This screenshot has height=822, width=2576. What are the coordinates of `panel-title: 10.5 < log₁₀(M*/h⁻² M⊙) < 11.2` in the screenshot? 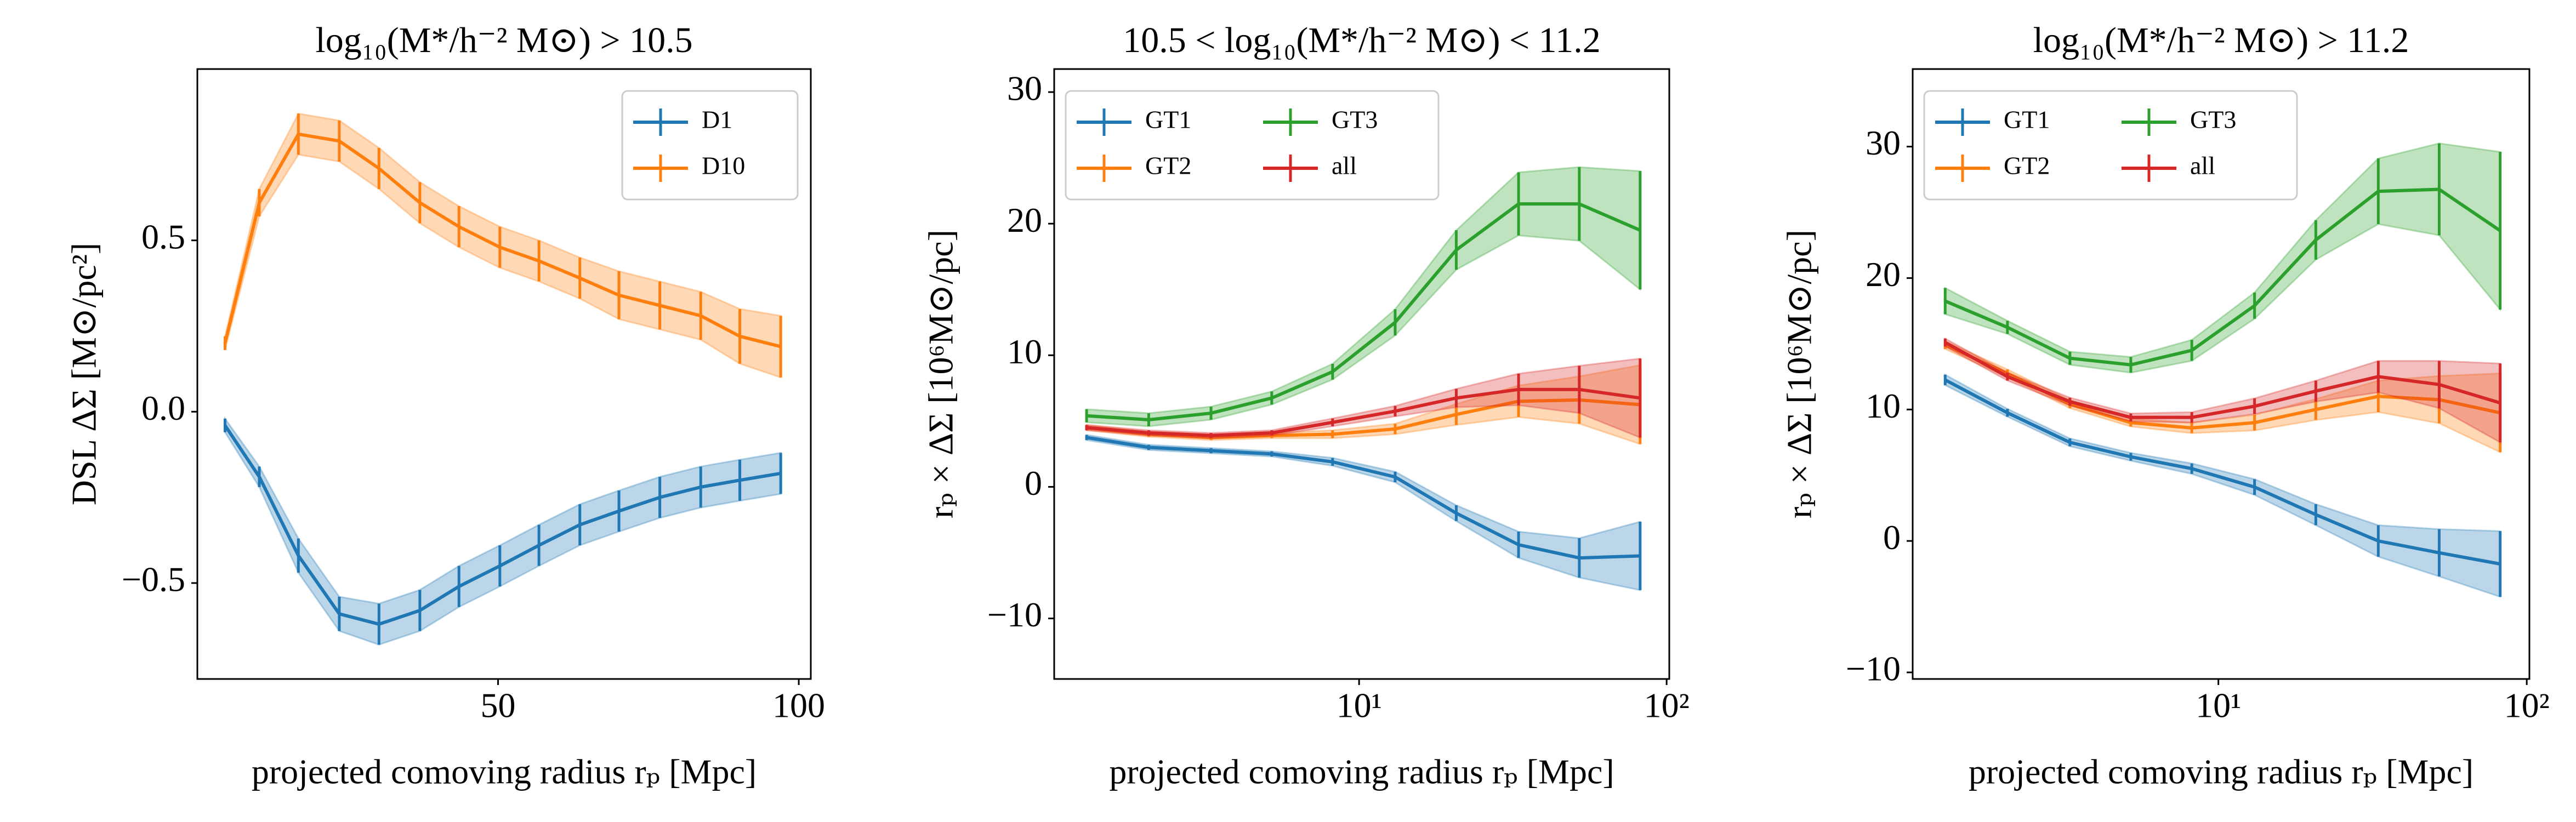 It's located at (1361, 40).